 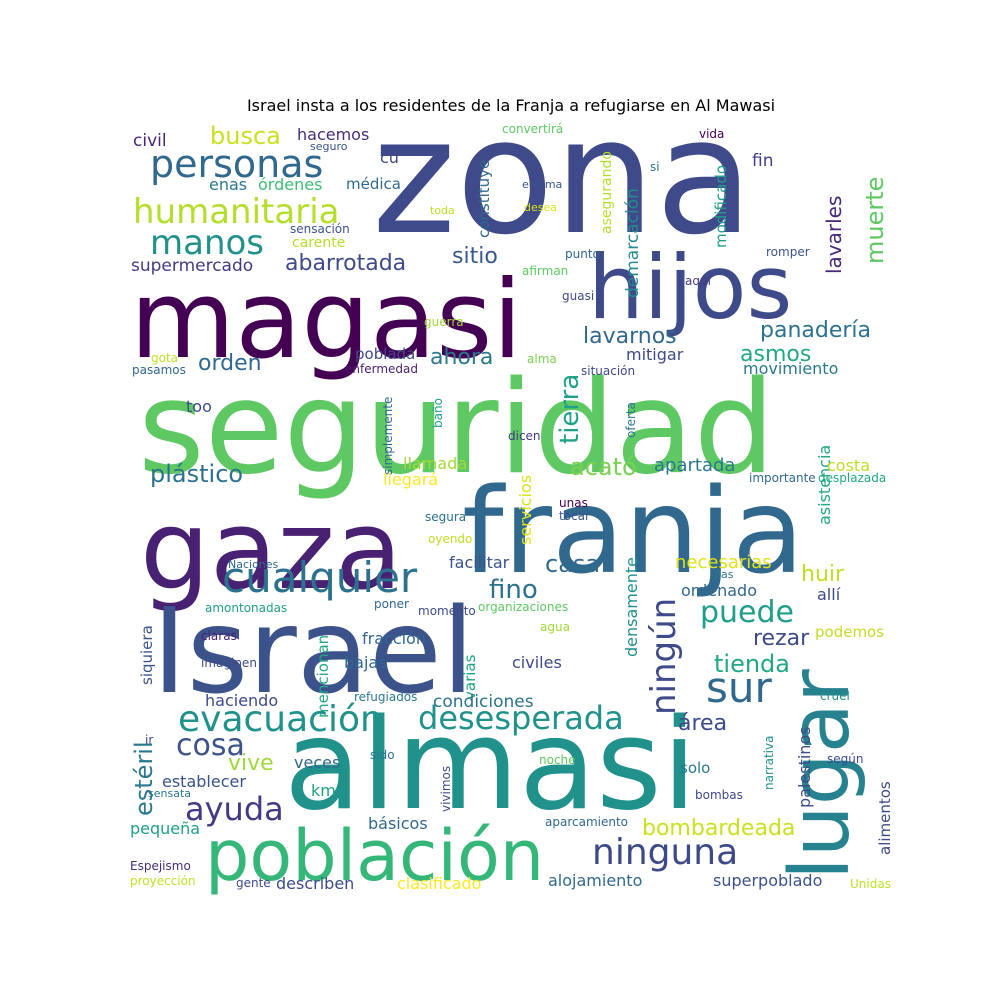 I want to click on cloud-word: ningún, so click(x=664, y=656).